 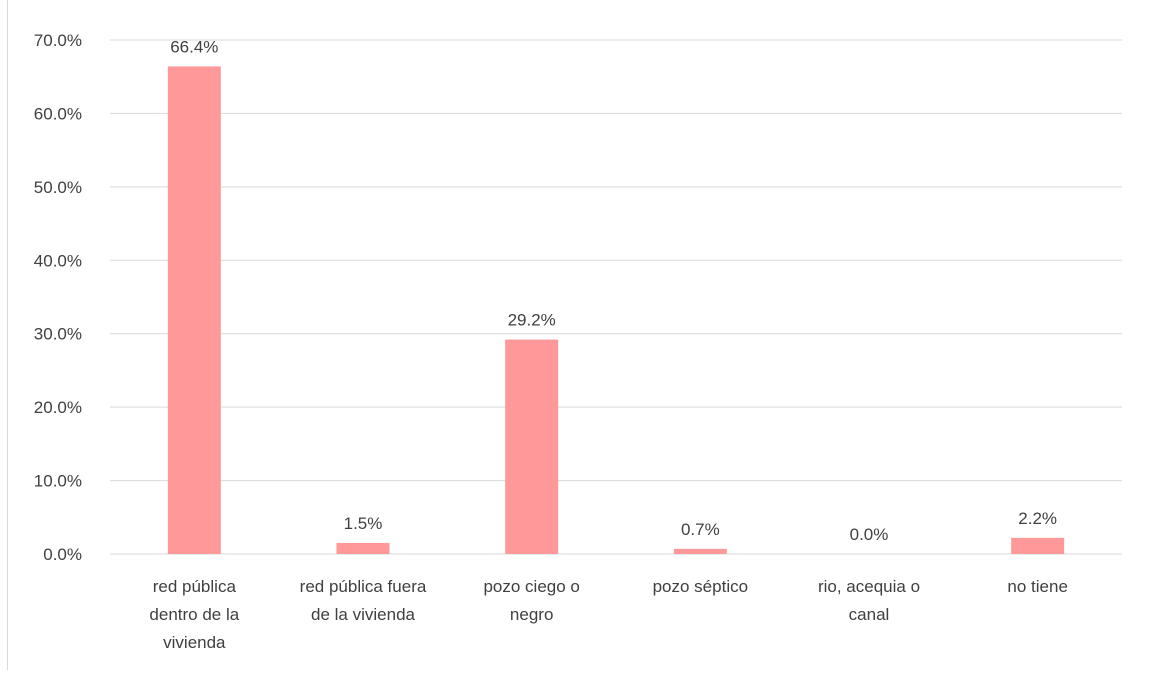 What do you see at coordinates (869, 586) in the screenshot?
I see `x-tick-label: rio, acequia o` at bounding box center [869, 586].